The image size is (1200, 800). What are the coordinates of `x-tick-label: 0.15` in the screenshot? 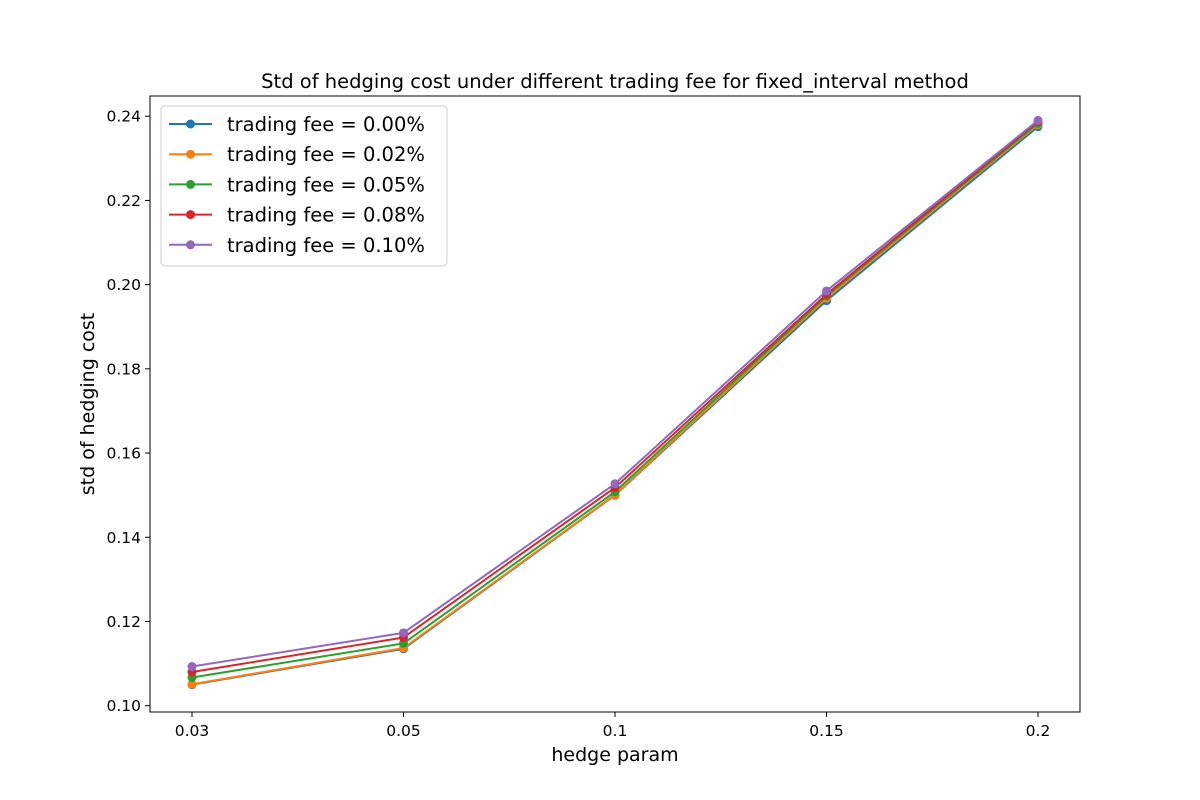 It's located at (826, 731).